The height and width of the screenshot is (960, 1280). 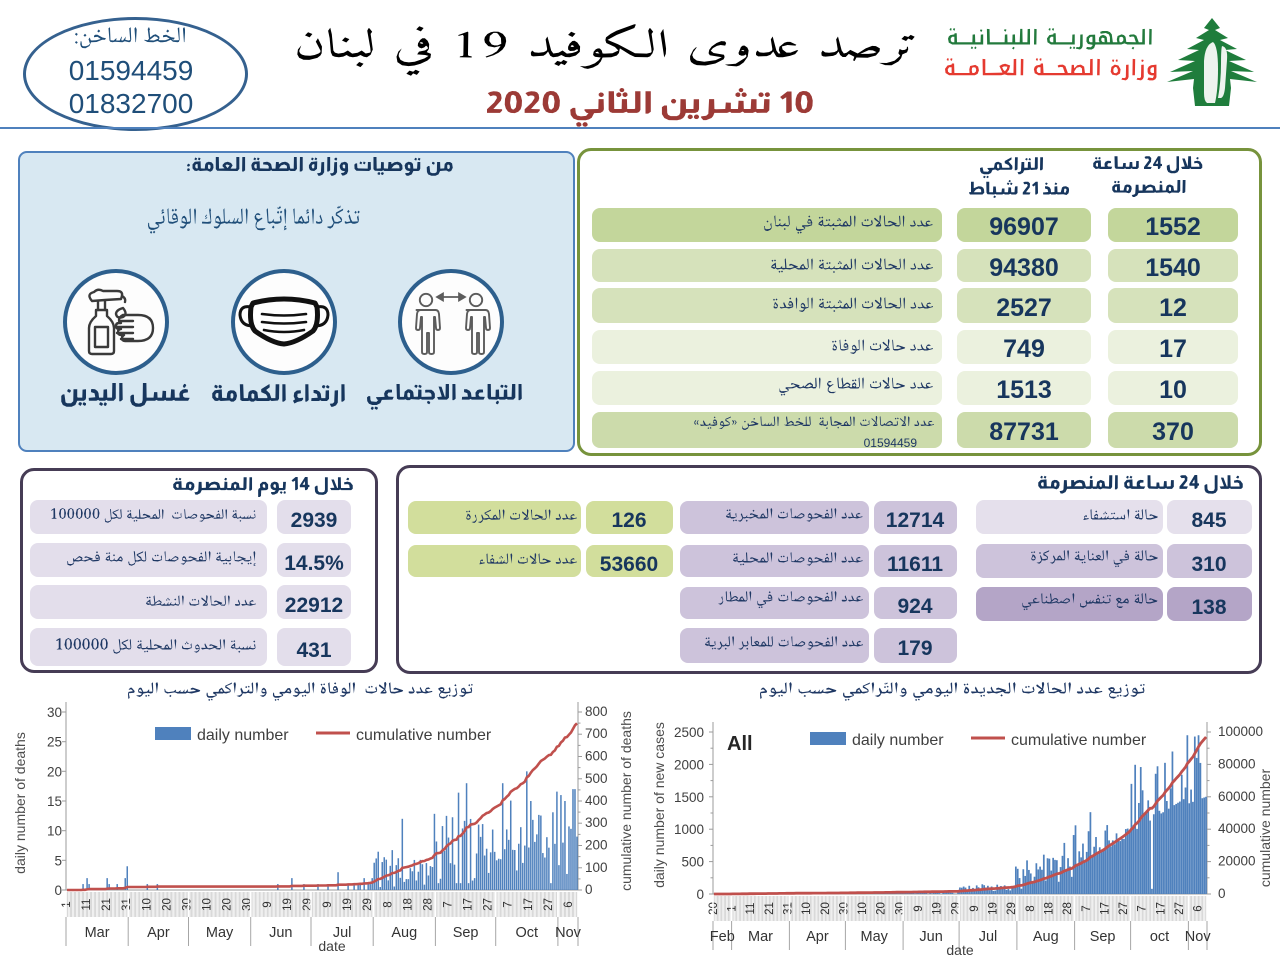 What do you see at coordinates (689, 764) in the screenshot?
I see `svg-text: 2000` at bounding box center [689, 764].